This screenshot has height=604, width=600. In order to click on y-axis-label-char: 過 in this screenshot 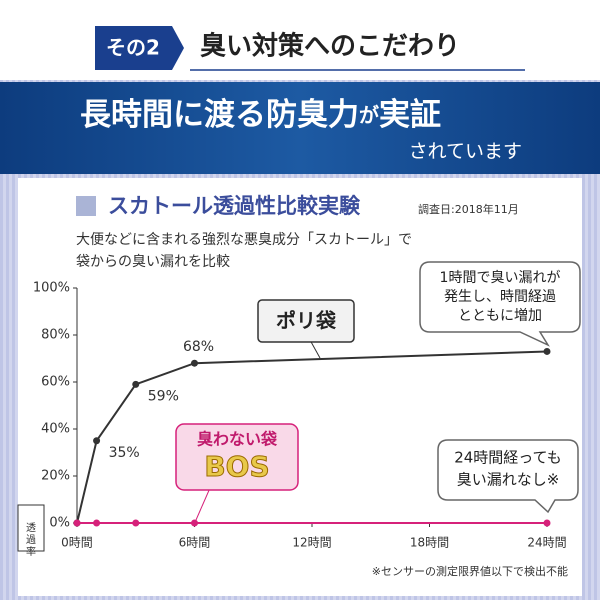, I will do `click(31, 540)`.